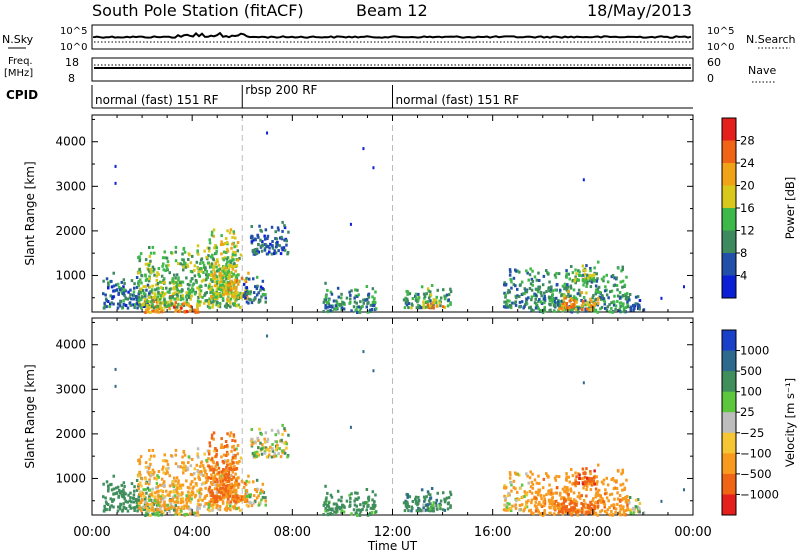 The width and height of the screenshot is (800, 554). Describe the element at coordinates (759, 494) in the screenshot. I see `colorbar-tick-label: −1000` at that location.